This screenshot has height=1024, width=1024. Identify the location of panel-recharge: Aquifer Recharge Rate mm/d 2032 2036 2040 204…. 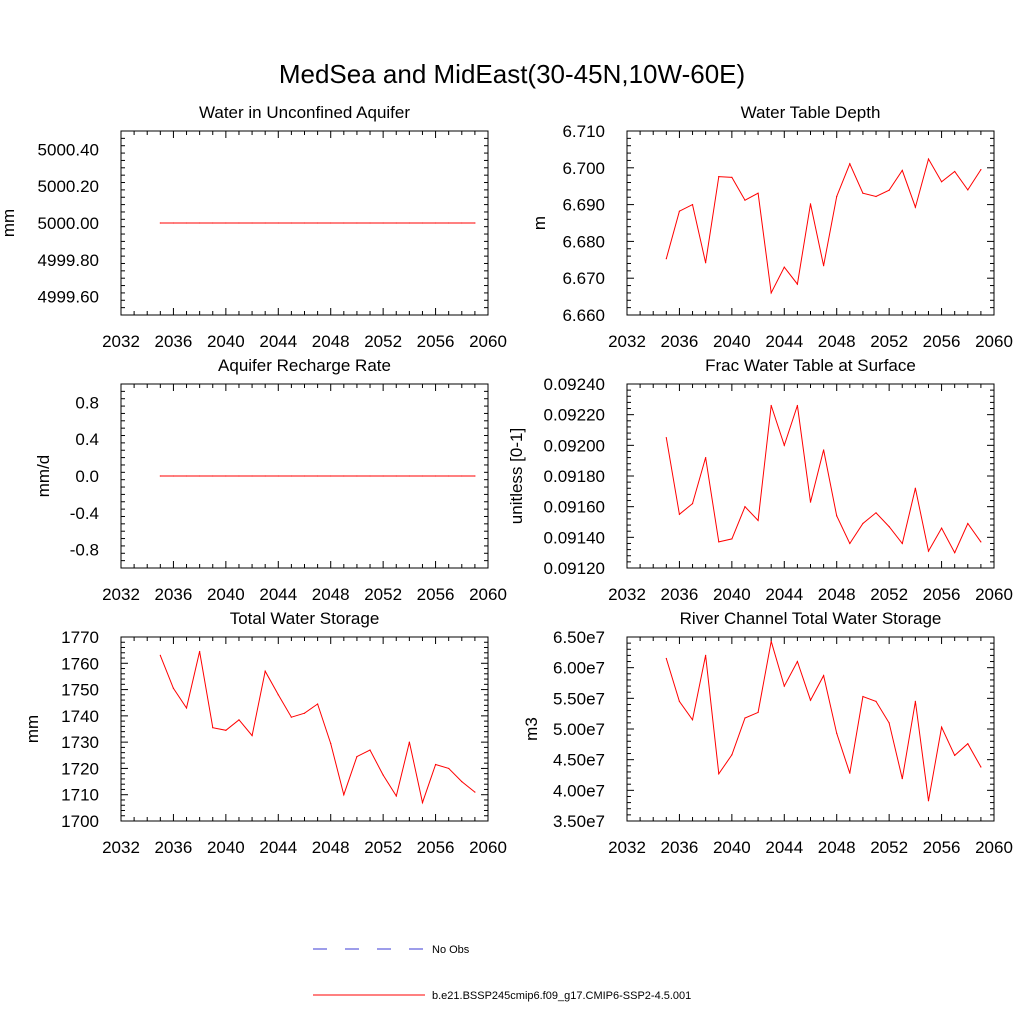
(270, 480).